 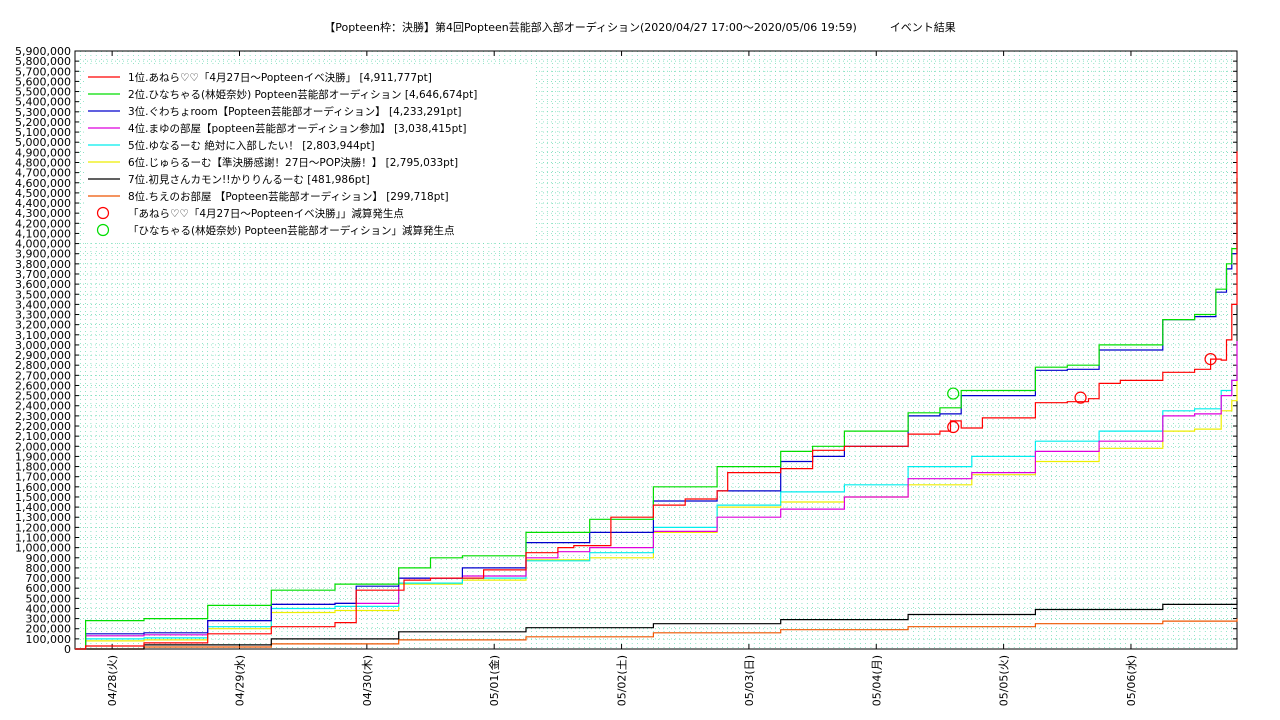 What do you see at coordinates (43, 375) in the screenshot?
I see `y-tick-label: 2,700,000` at bounding box center [43, 375].